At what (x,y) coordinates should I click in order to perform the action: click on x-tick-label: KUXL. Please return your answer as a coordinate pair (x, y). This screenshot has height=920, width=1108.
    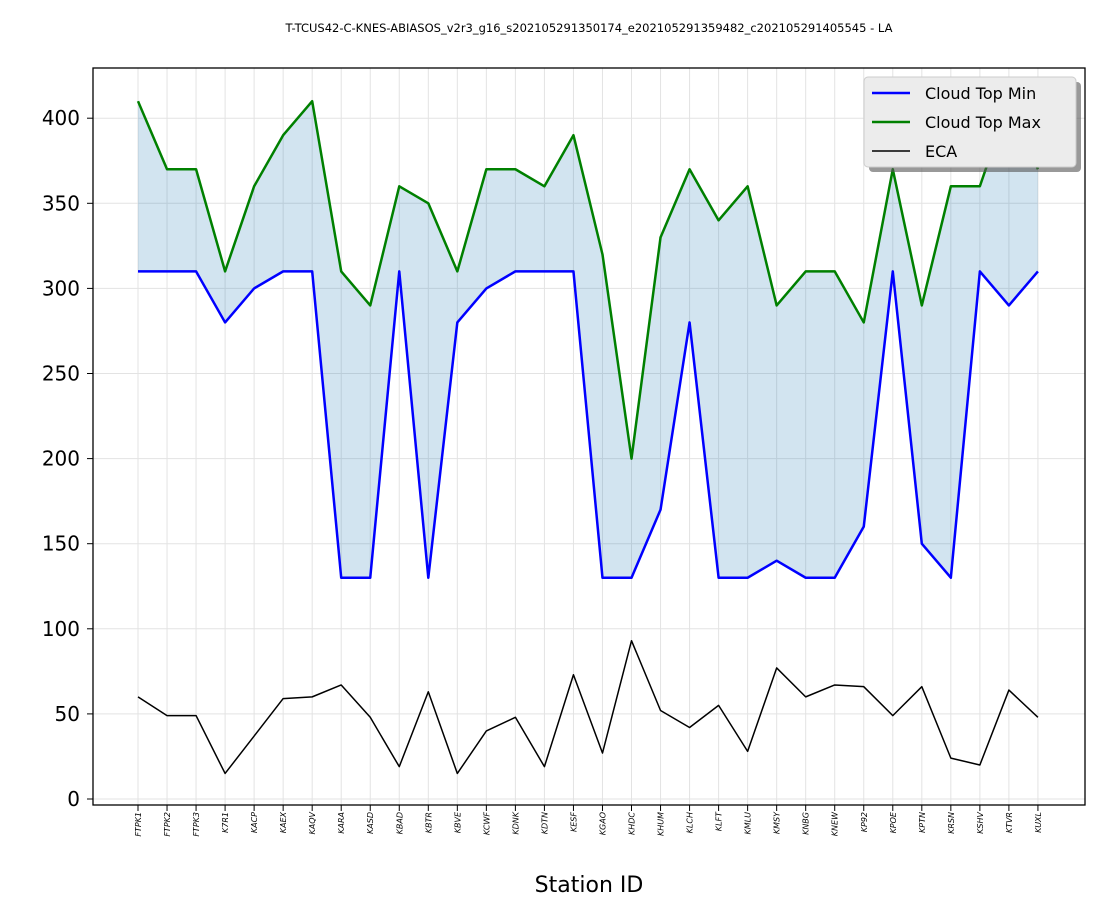
    Looking at the image, I should click on (1038, 822).